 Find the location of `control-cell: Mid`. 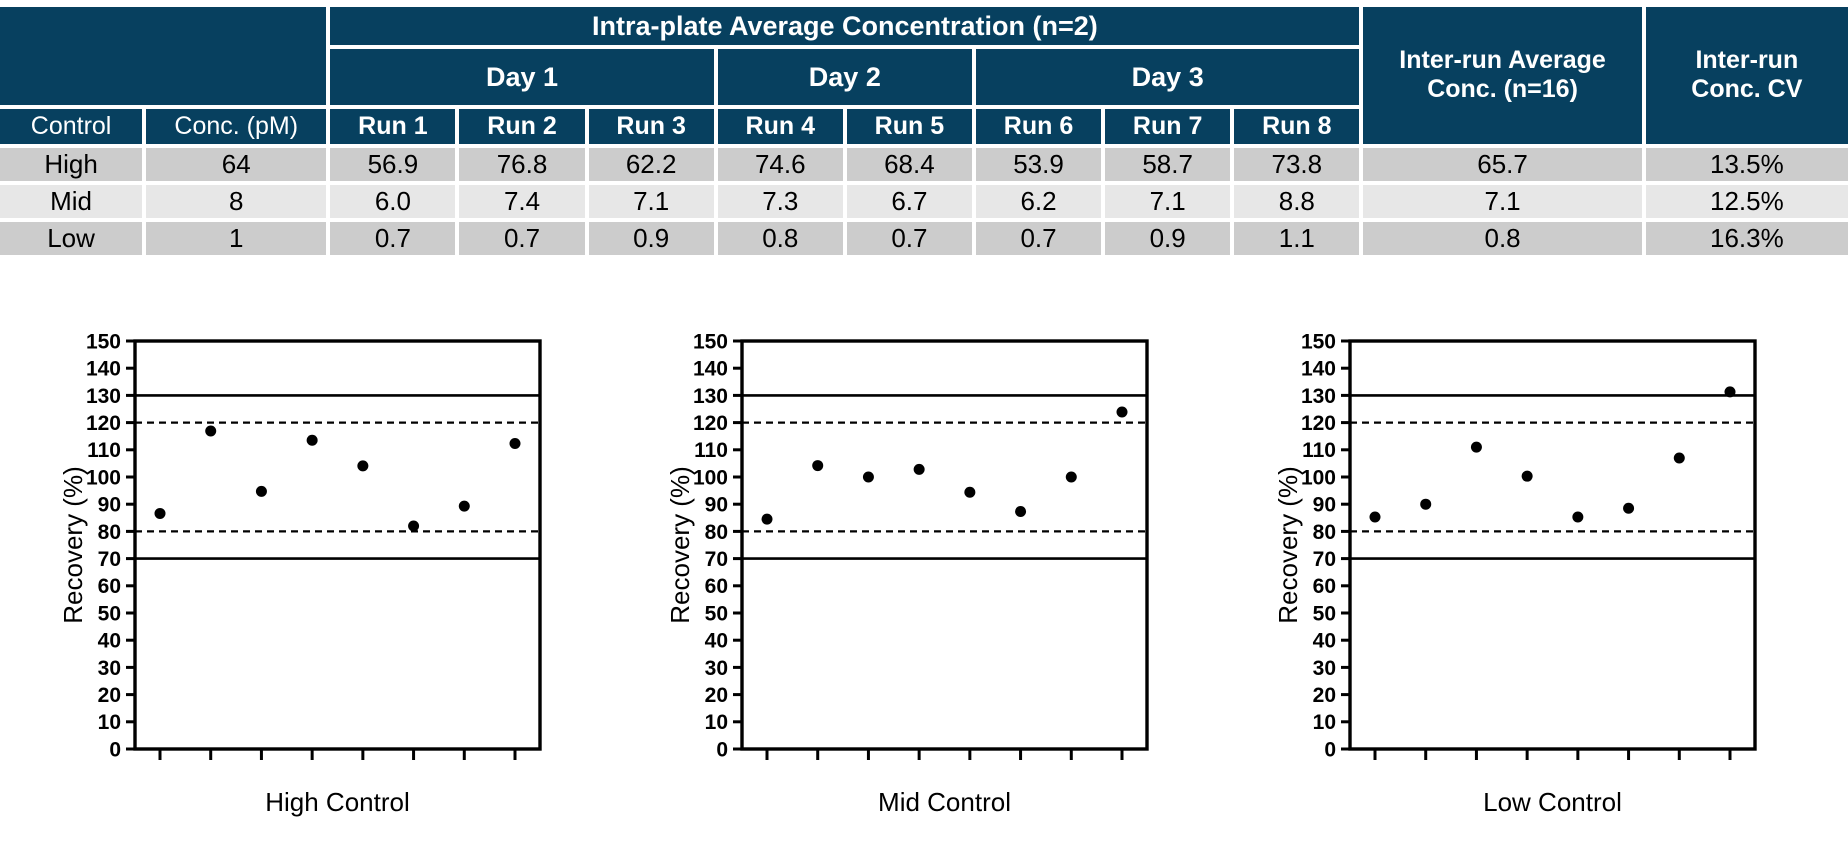

control-cell: Mid is located at coordinates (71, 201).